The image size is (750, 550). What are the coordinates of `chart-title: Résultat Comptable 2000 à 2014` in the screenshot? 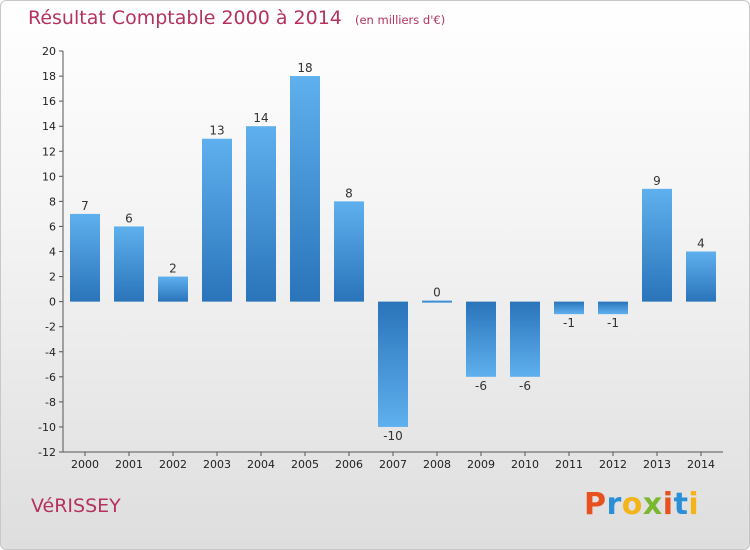 It's located at (185, 18).